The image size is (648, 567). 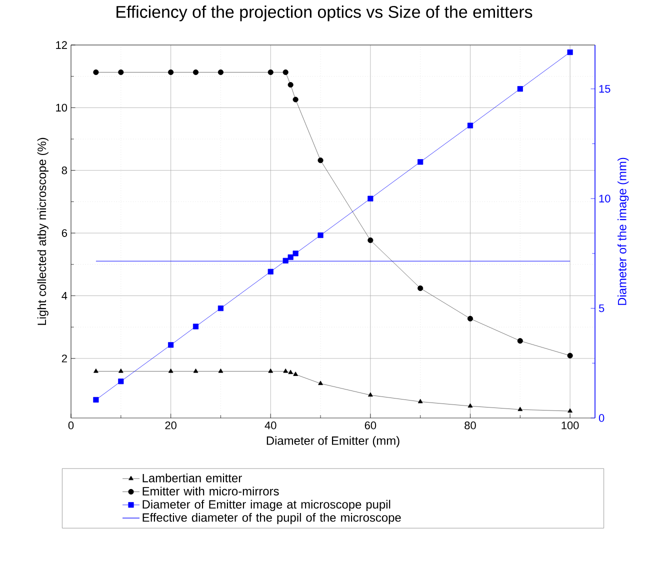 What do you see at coordinates (370, 426) in the screenshot?
I see `x-tick-label: 60` at bounding box center [370, 426].